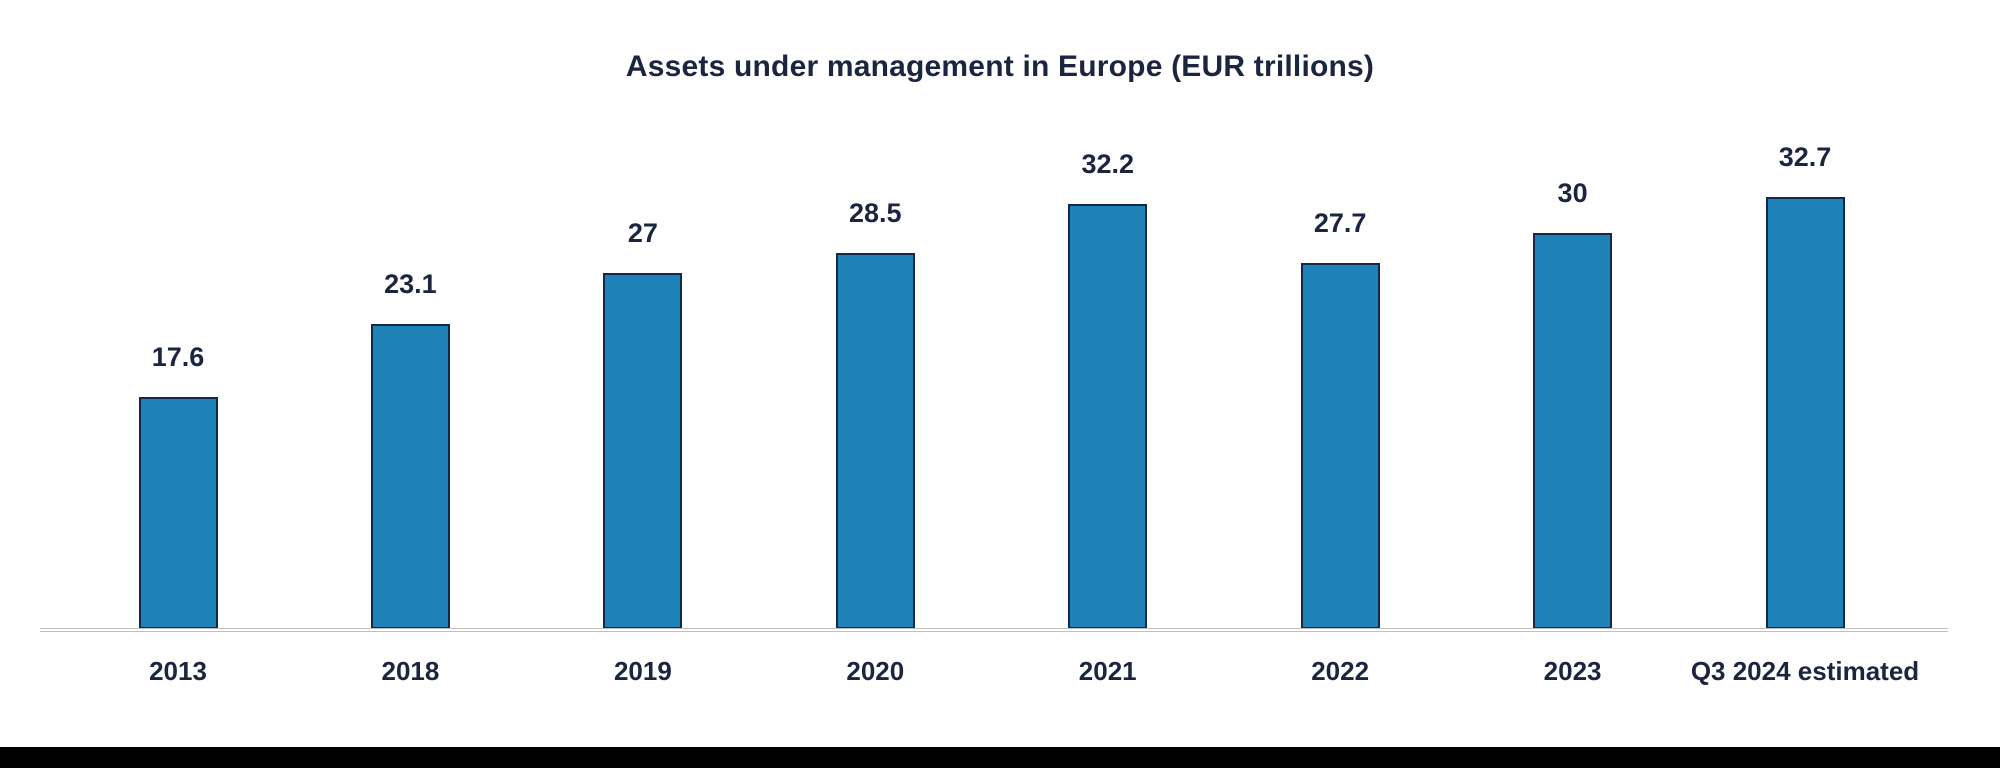 This screenshot has width=2000, height=768. I want to click on x-axis-label: 2021, so click(1107, 671).